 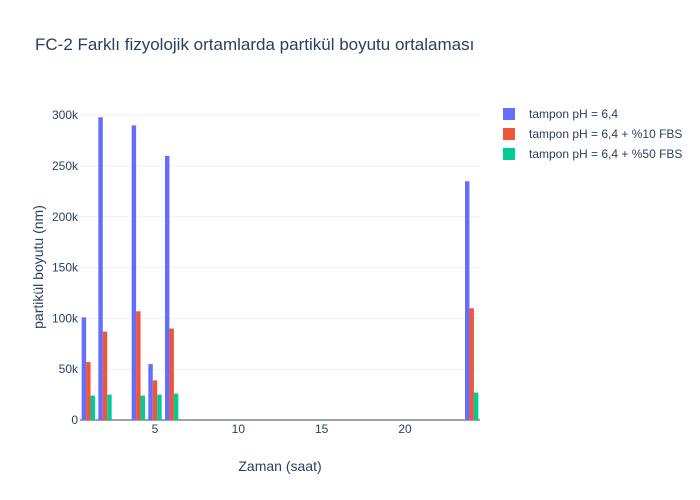 I want to click on y-tick-label: 150k, so click(x=65, y=268).